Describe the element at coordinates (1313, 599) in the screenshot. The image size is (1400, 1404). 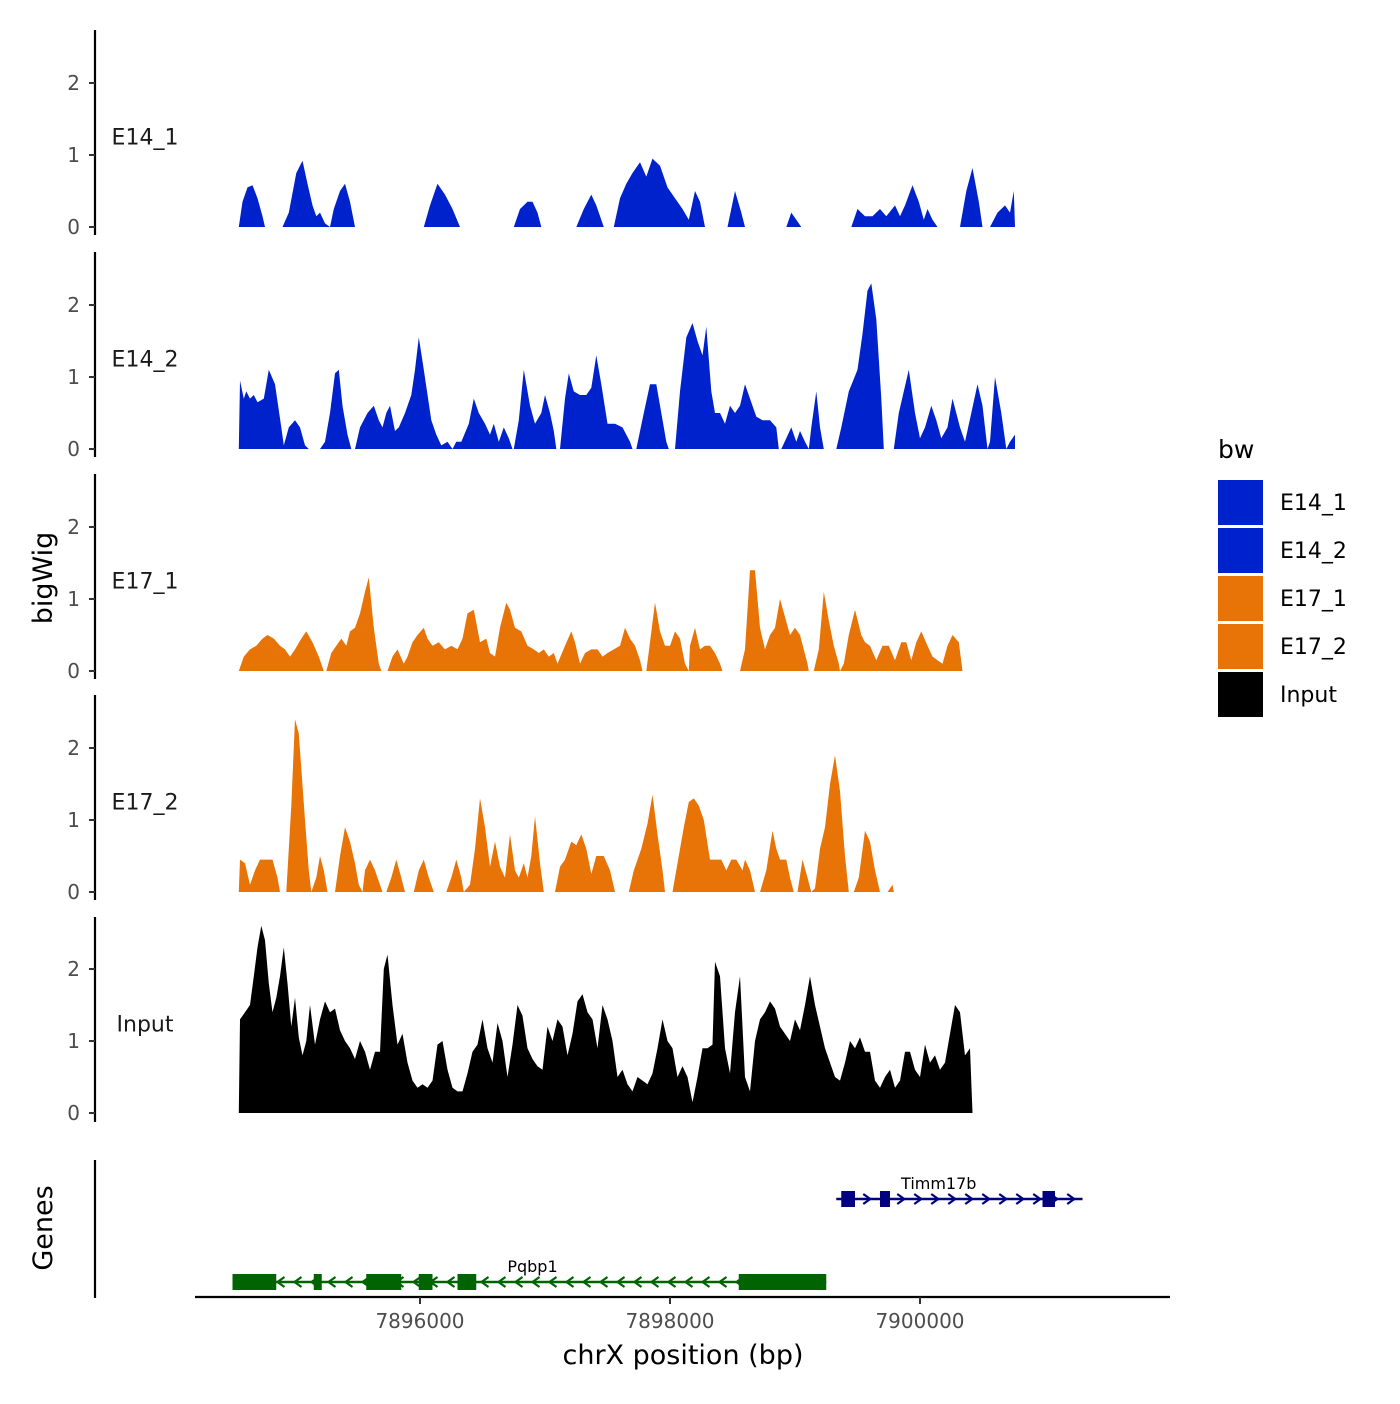
I see `legend-label: E17_1` at that location.